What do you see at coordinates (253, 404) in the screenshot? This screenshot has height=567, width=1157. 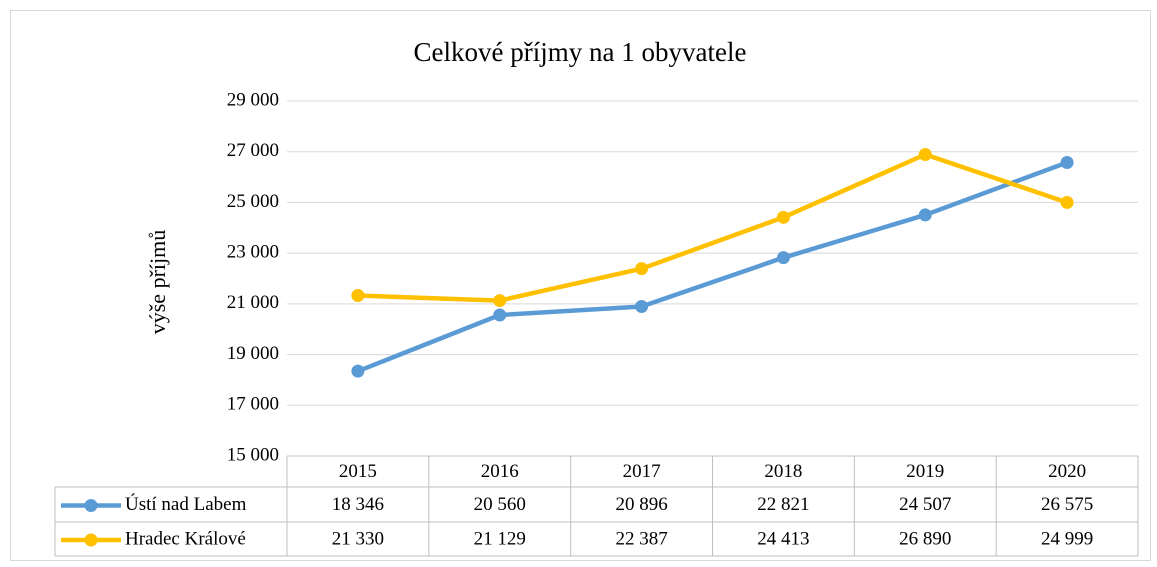 I see `y-tick-label: 17 000` at bounding box center [253, 404].